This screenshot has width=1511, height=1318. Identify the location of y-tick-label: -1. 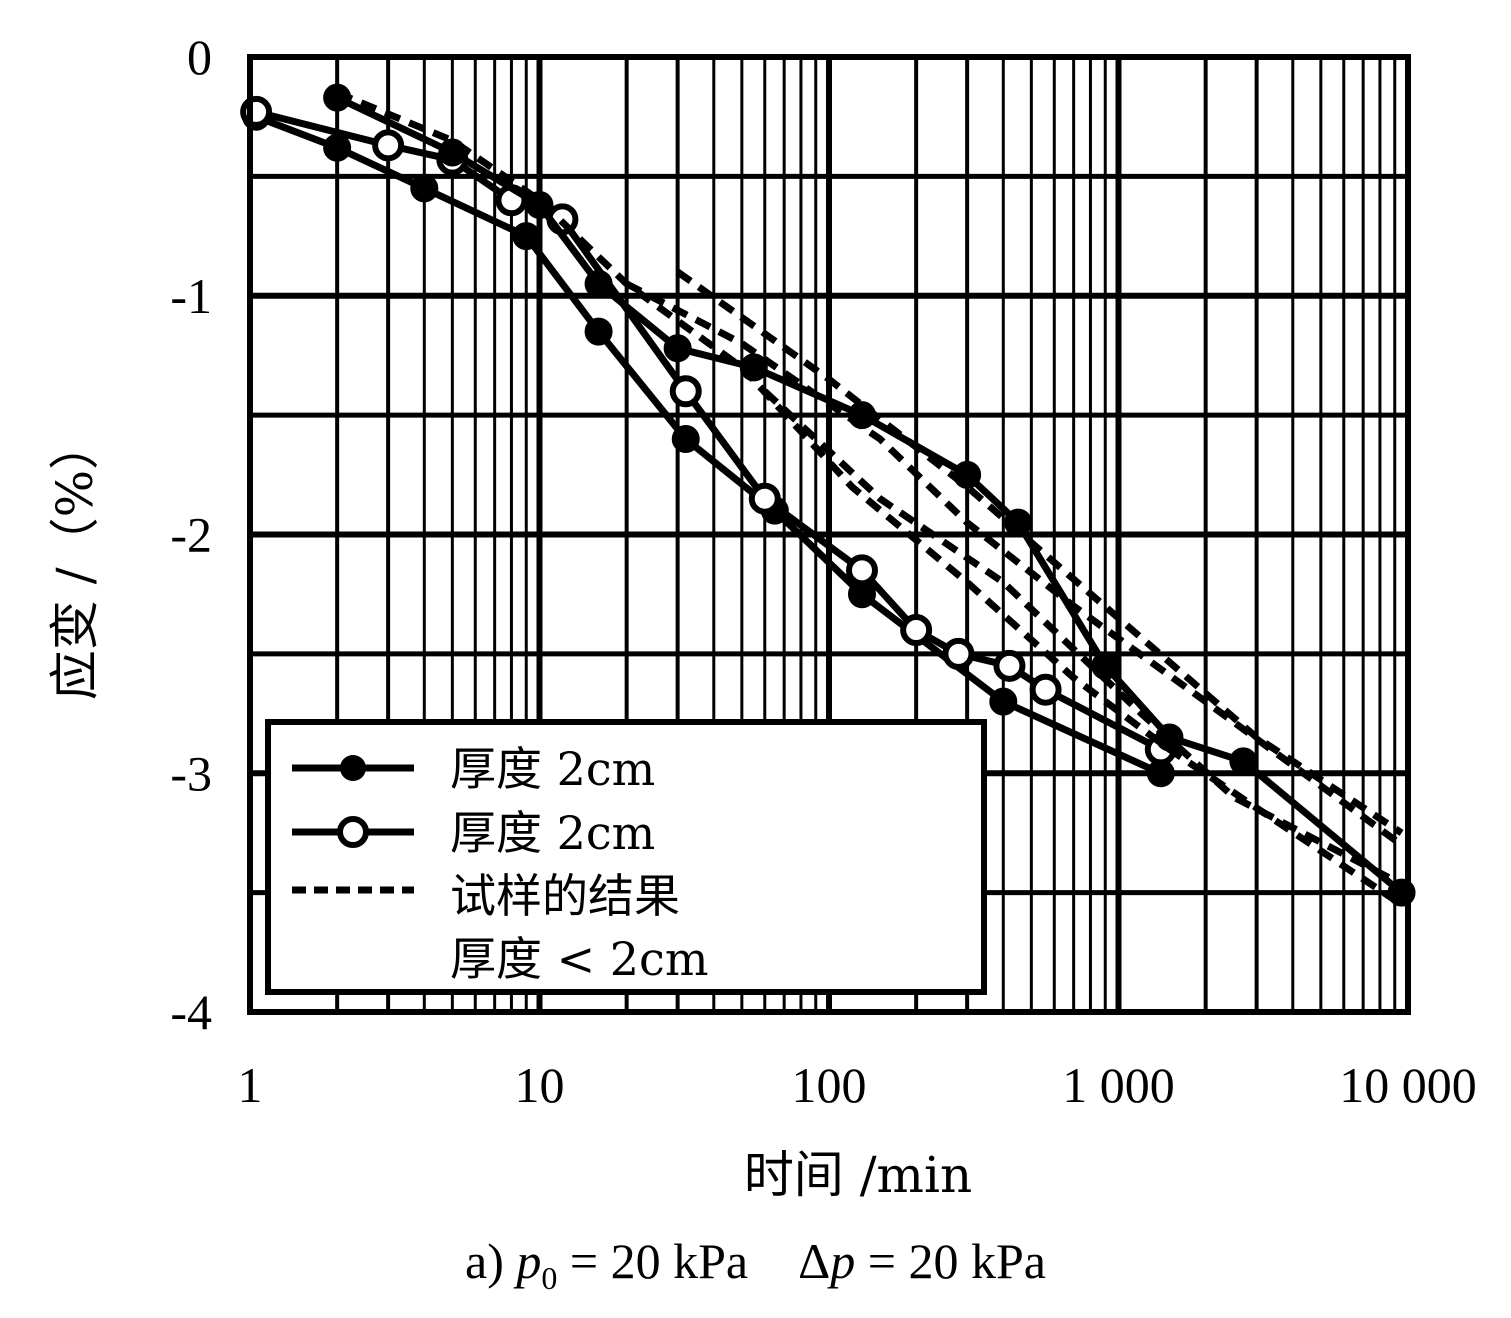
(191, 296).